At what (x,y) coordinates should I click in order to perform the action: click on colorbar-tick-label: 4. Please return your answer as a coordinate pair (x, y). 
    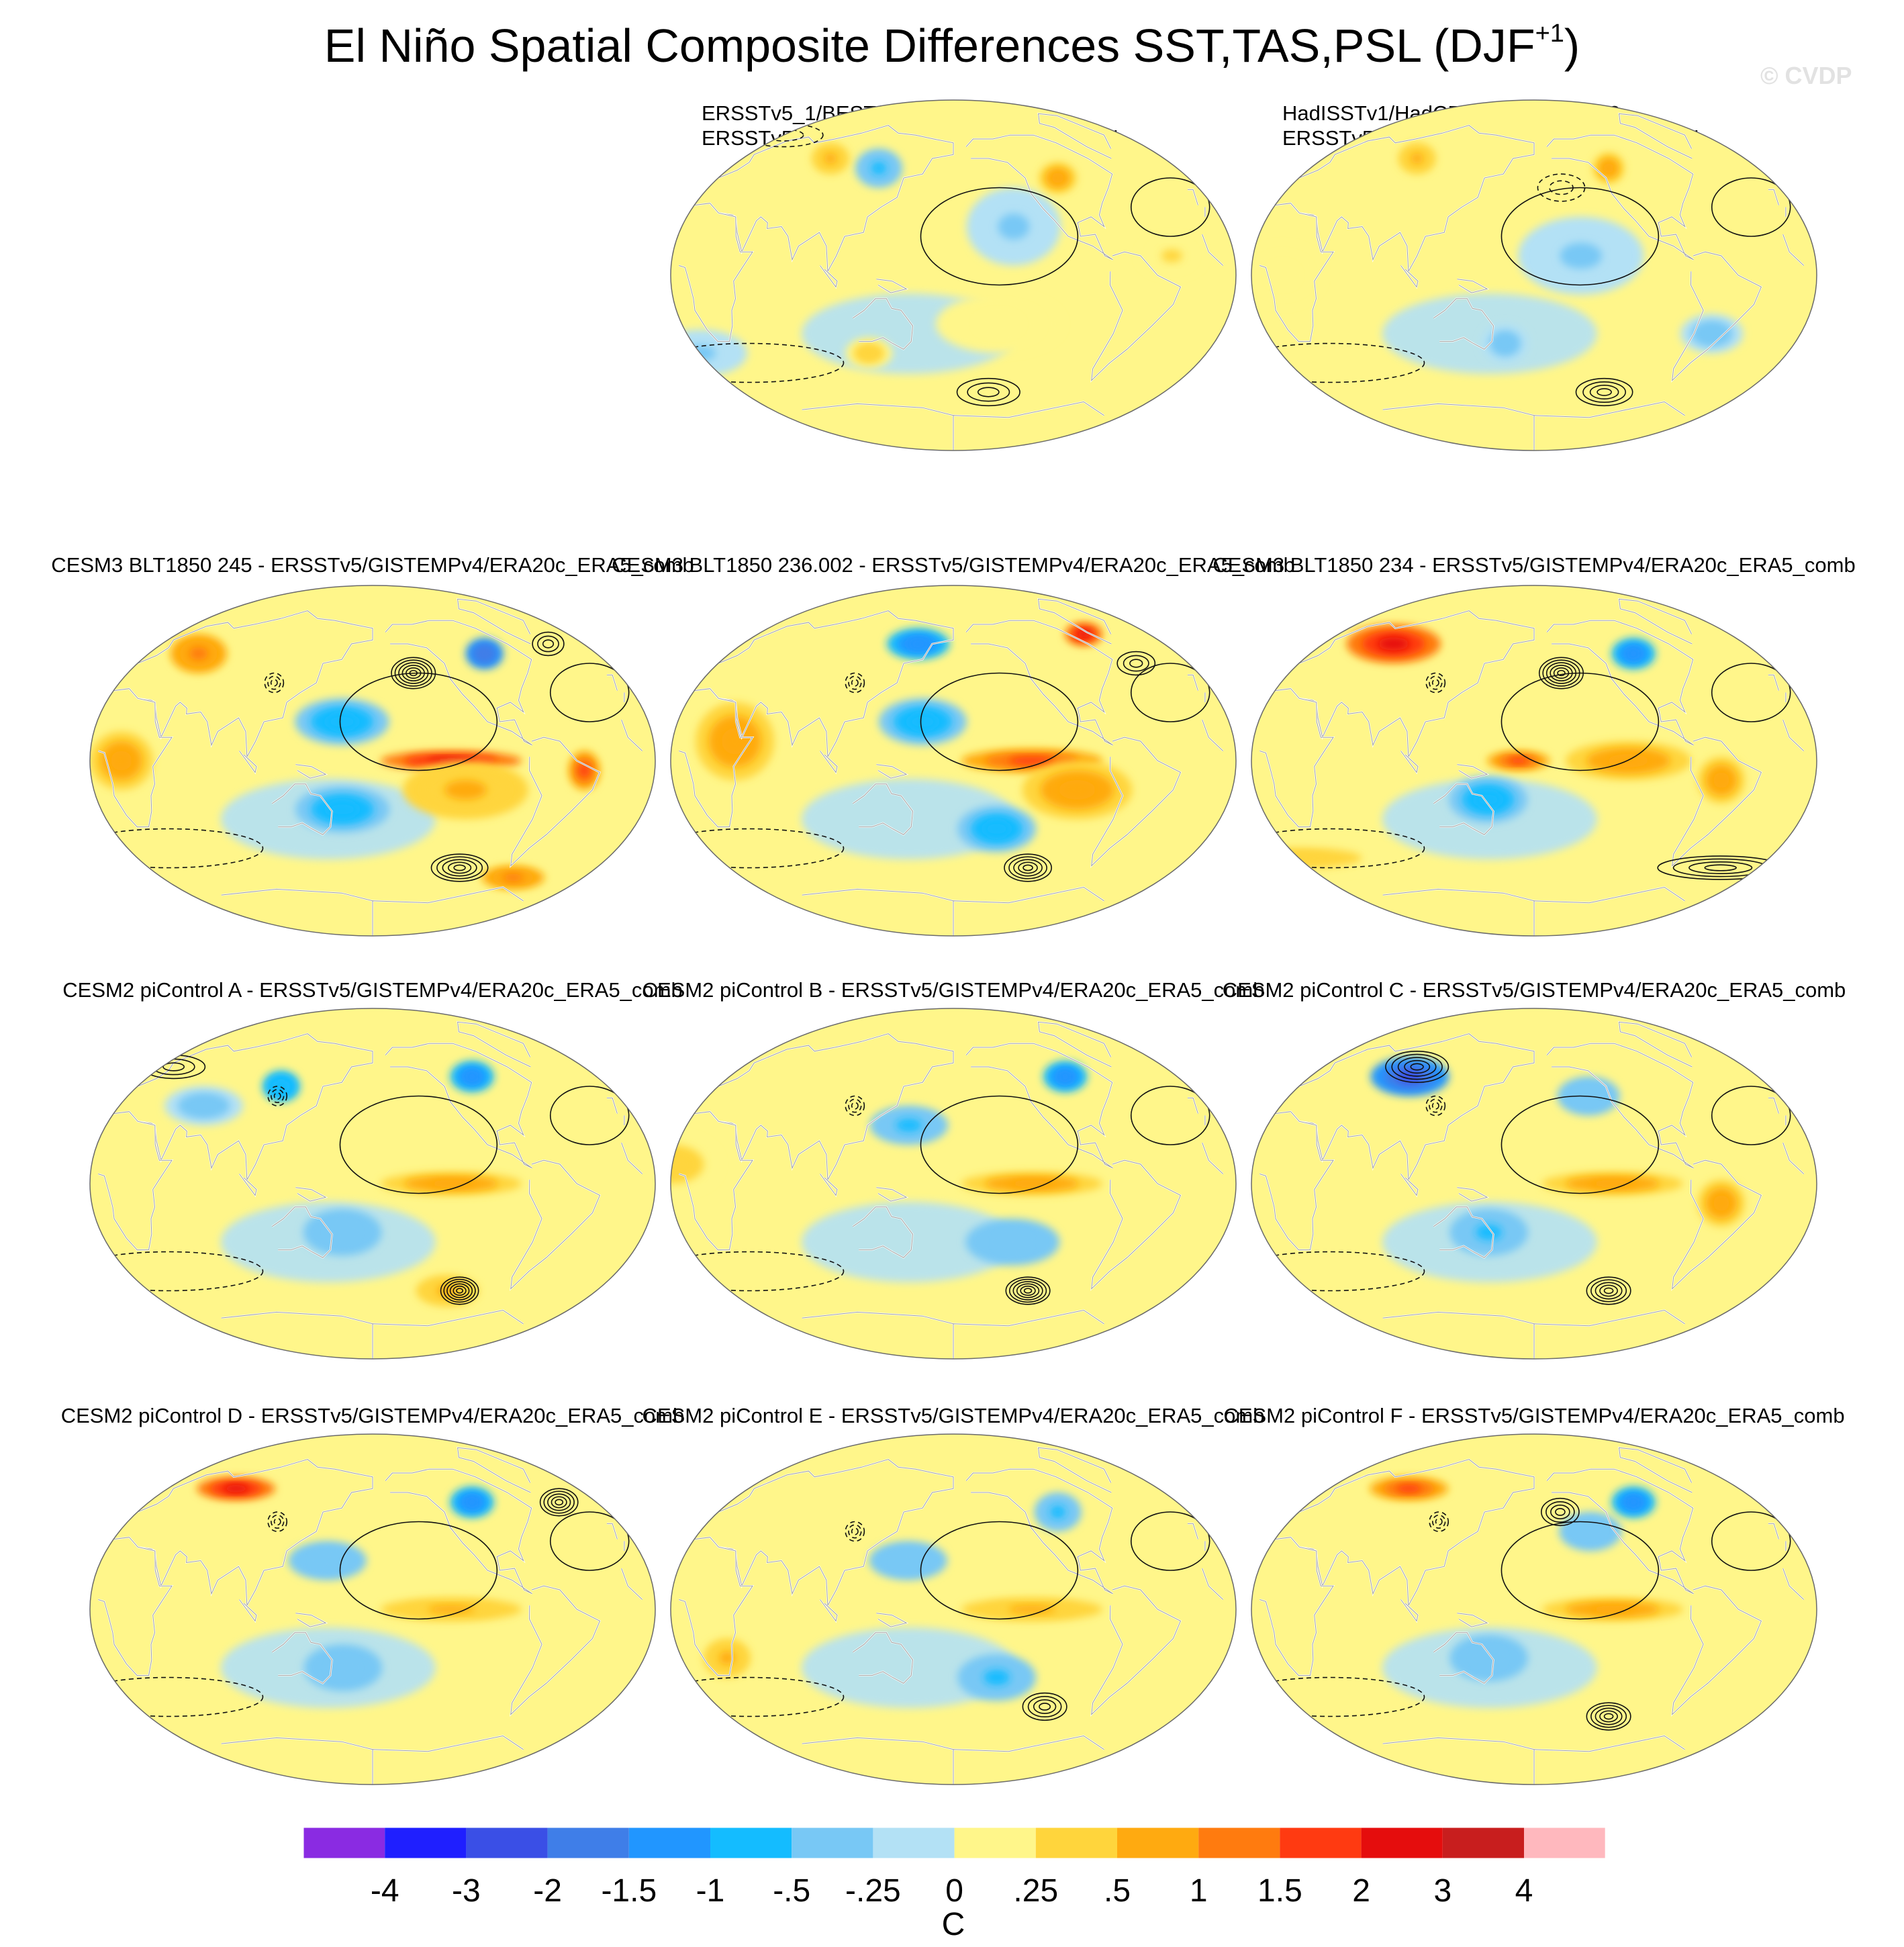
    Looking at the image, I should click on (1524, 1891).